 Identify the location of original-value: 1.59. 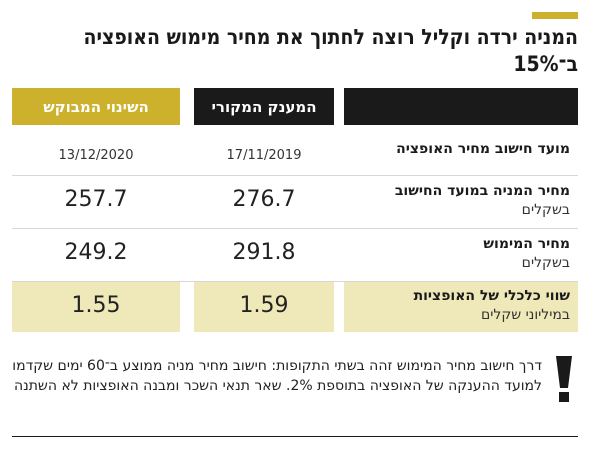
(264, 305).